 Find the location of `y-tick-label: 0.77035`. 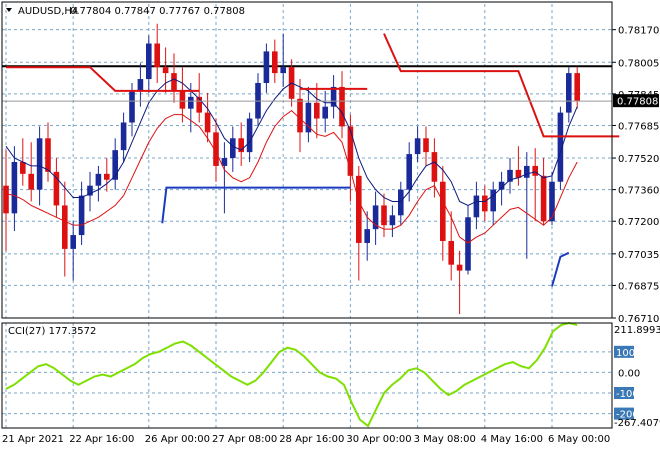

y-tick-label: 0.77035 is located at coordinates (638, 255).